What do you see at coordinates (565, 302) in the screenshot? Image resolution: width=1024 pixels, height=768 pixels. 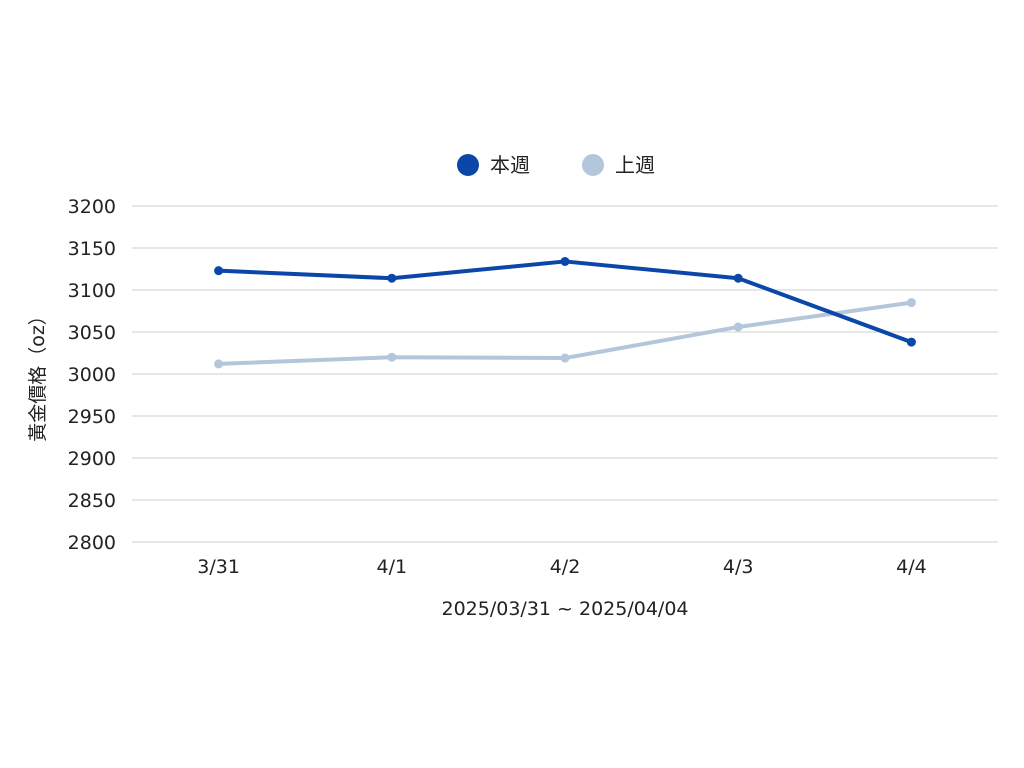 I see `series-line-this-week` at bounding box center [565, 302].